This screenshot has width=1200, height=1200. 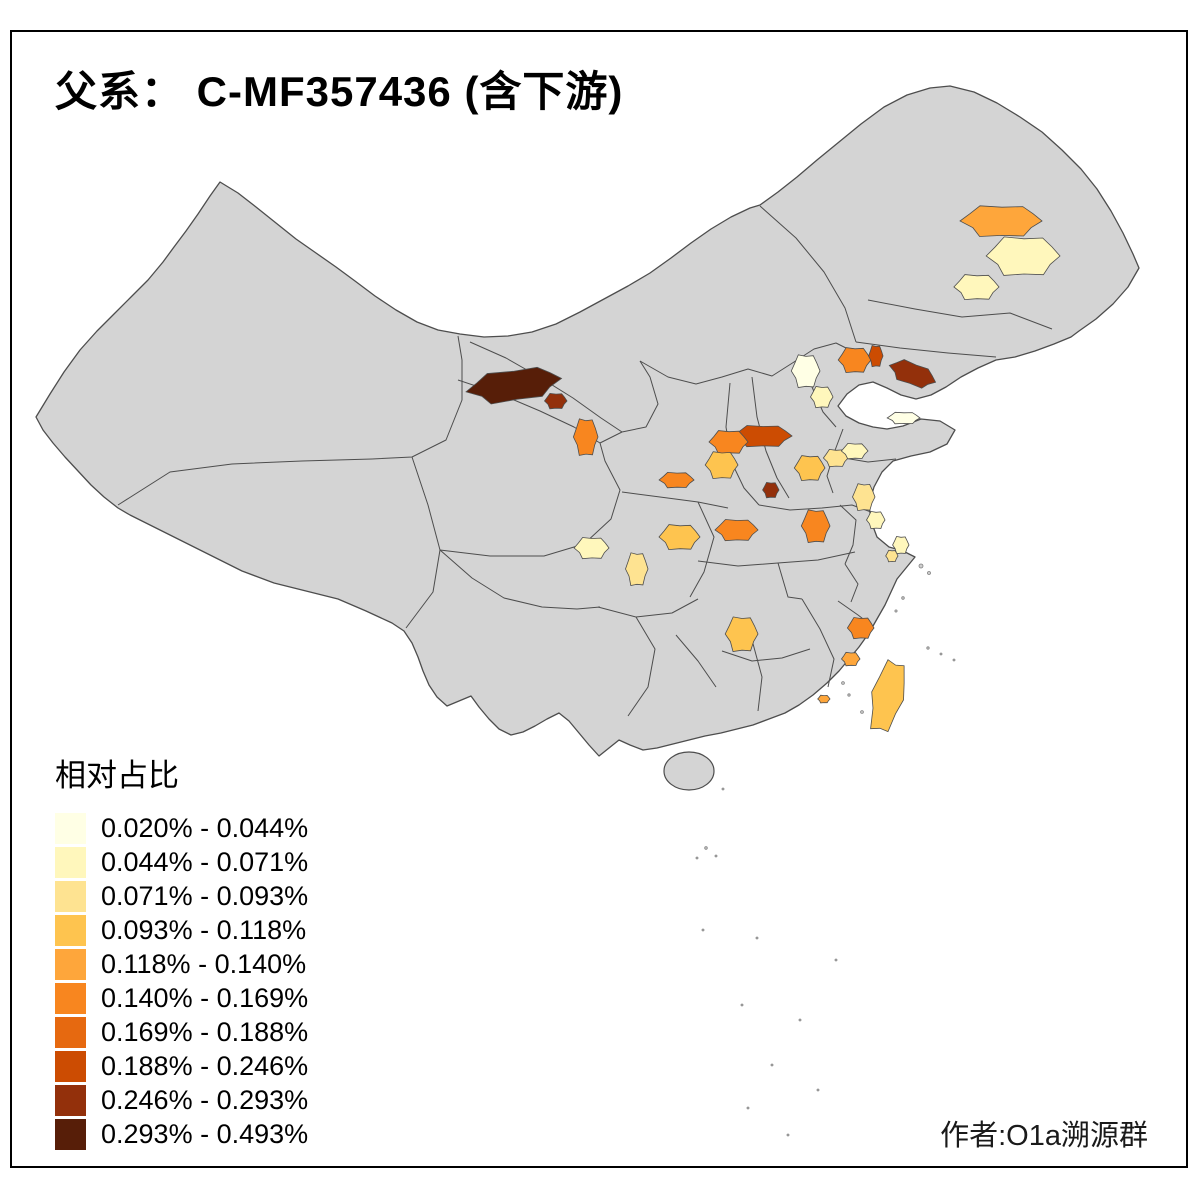 I want to click on legend-row: 0.044% - 0.071%, so click(x=181, y=862).